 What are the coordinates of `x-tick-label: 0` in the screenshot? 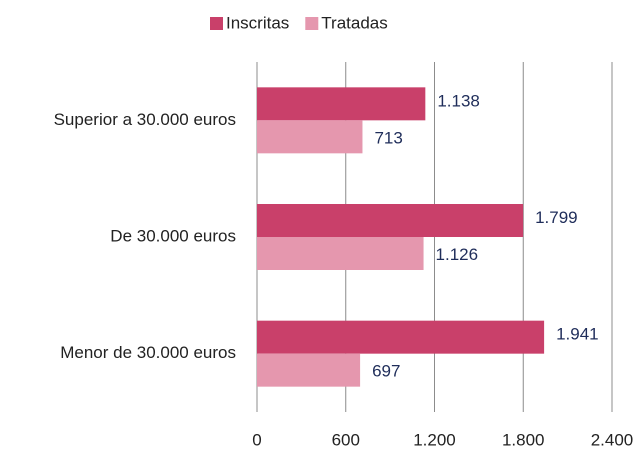 It's located at (256, 439).